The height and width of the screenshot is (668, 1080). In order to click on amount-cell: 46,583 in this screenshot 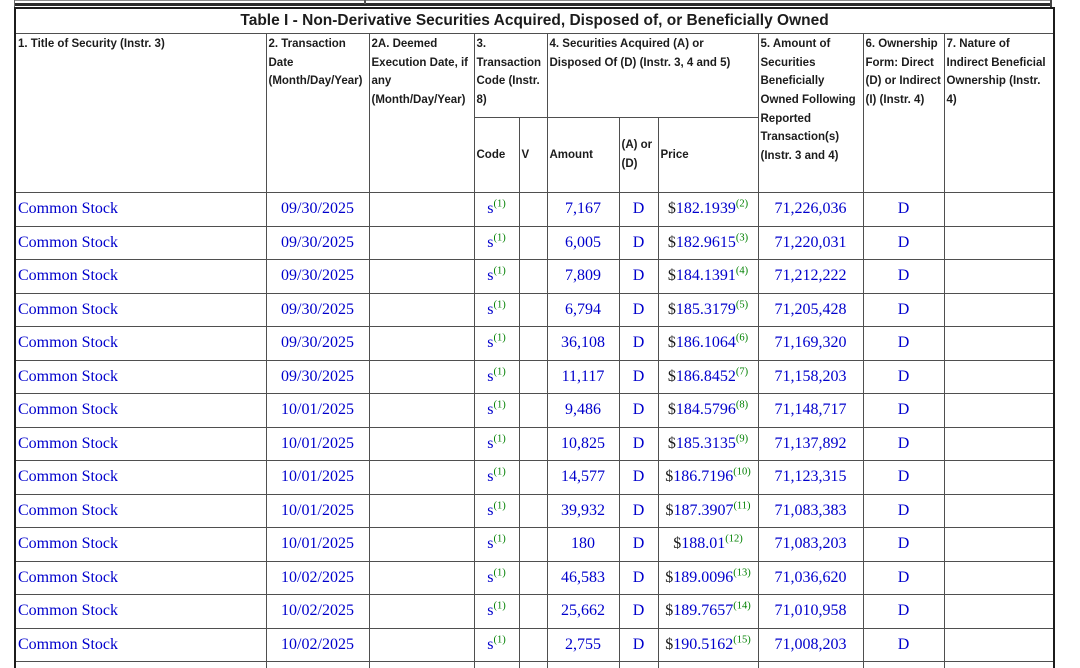, I will do `click(583, 577)`.